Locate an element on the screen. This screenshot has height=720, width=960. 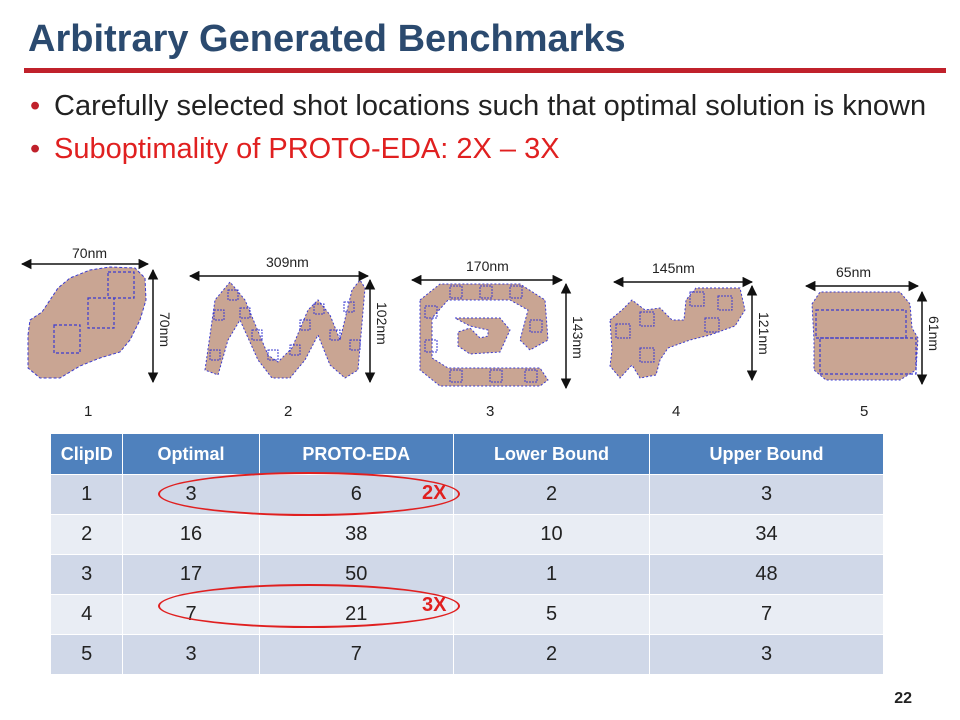
table-row: 2 16 38 10 34 is located at coordinates (467, 534).